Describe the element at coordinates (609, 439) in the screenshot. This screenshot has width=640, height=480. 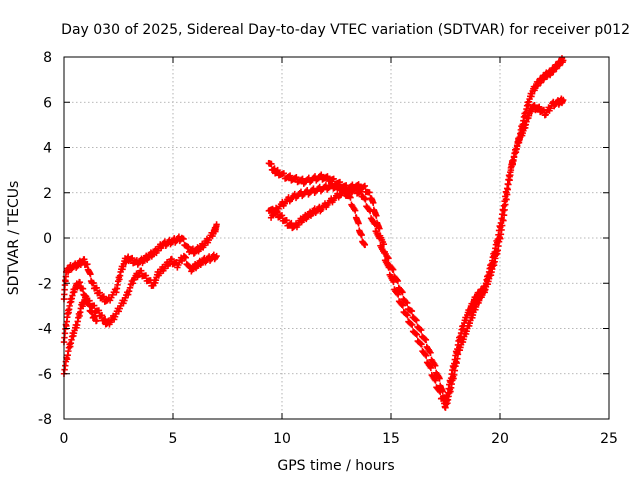
I see `x-tick-label: 25` at that location.